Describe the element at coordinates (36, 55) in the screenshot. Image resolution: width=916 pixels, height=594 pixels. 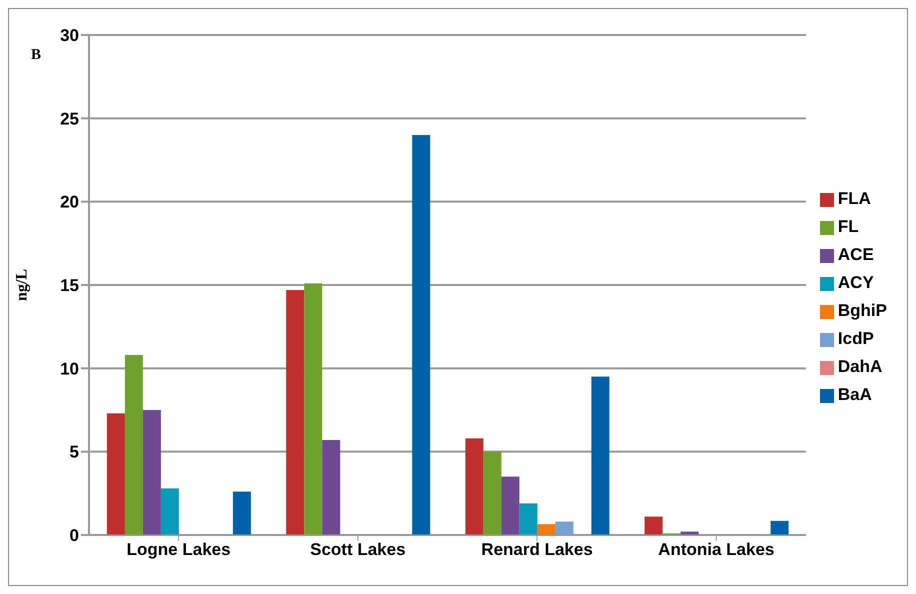
I see `text: B` at that location.